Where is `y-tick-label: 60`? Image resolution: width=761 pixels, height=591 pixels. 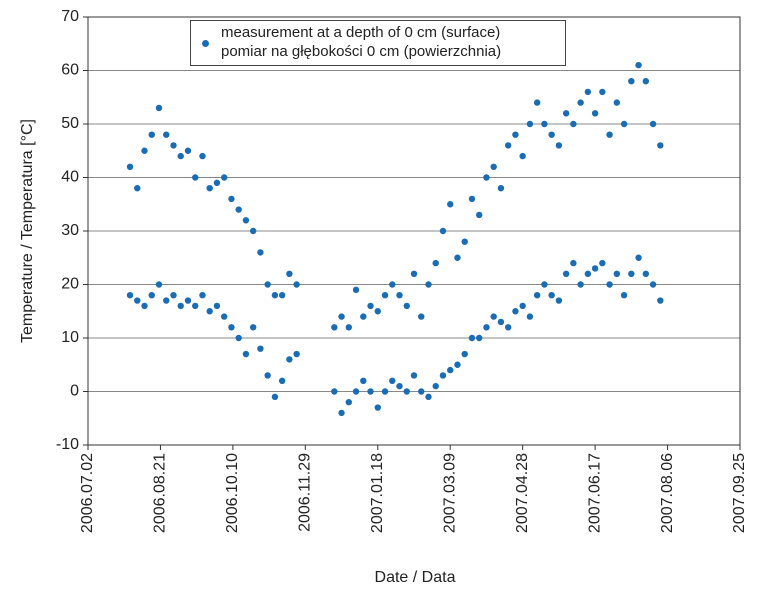
y-tick-label: 60 is located at coordinates (70, 70).